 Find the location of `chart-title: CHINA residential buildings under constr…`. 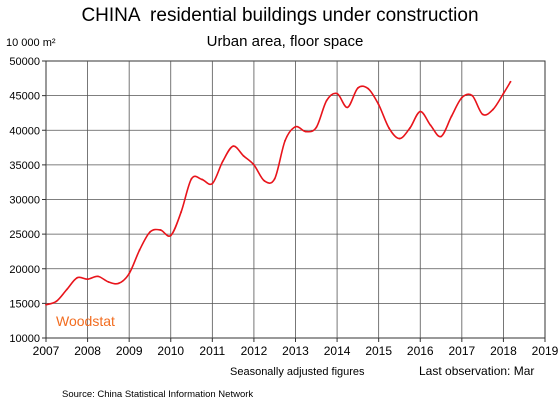

chart-title: CHINA residential buildings under constr… is located at coordinates (279, 15).